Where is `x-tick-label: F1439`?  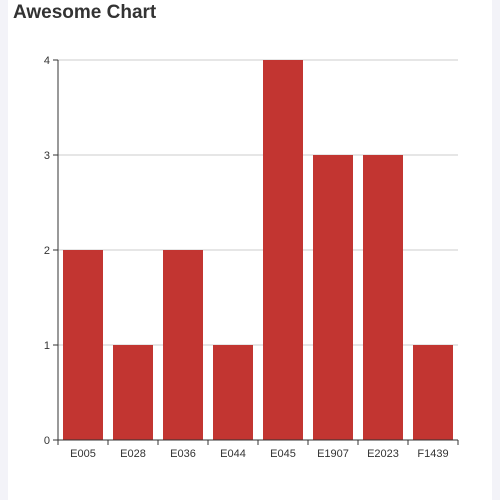 x-tick-label: F1439 is located at coordinates (432, 454).